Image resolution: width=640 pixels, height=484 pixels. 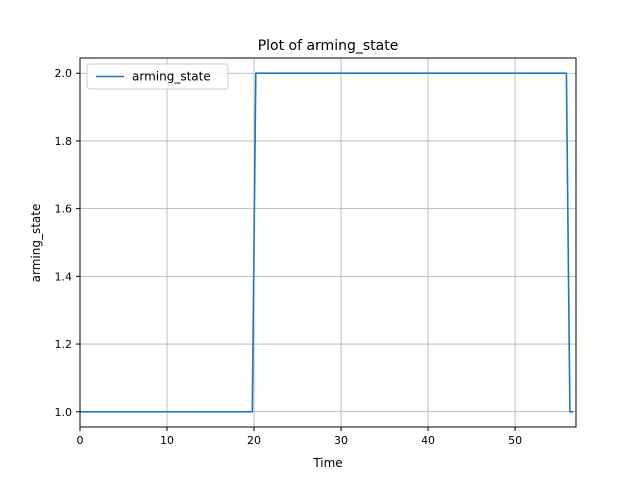 What do you see at coordinates (171, 77) in the screenshot?
I see `legend-label: arming_state` at bounding box center [171, 77].